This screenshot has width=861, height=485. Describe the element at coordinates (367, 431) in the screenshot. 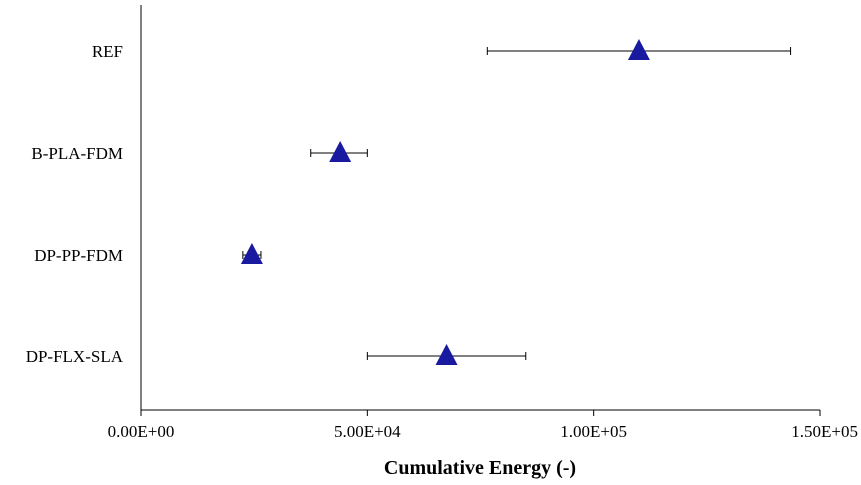

I see `x-tick-label: 5.00E+04` at that location.